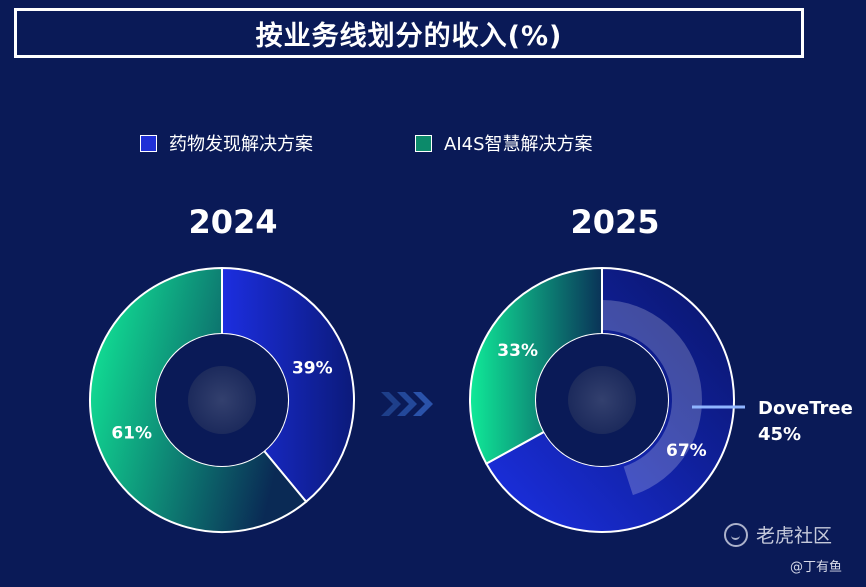 The width and height of the screenshot is (866, 587). What do you see at coordinates (794, 536) in the screenshot?
I see `watermark-brand: 老虎社区` at bounding box center [794, 536].